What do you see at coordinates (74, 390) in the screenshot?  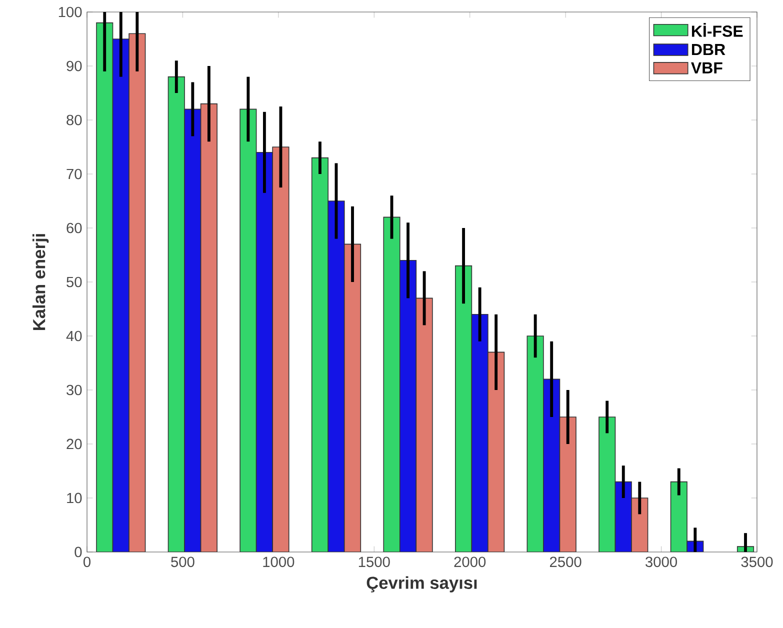 I see `y-tick-label: 30` at bounding box center [74, 390].